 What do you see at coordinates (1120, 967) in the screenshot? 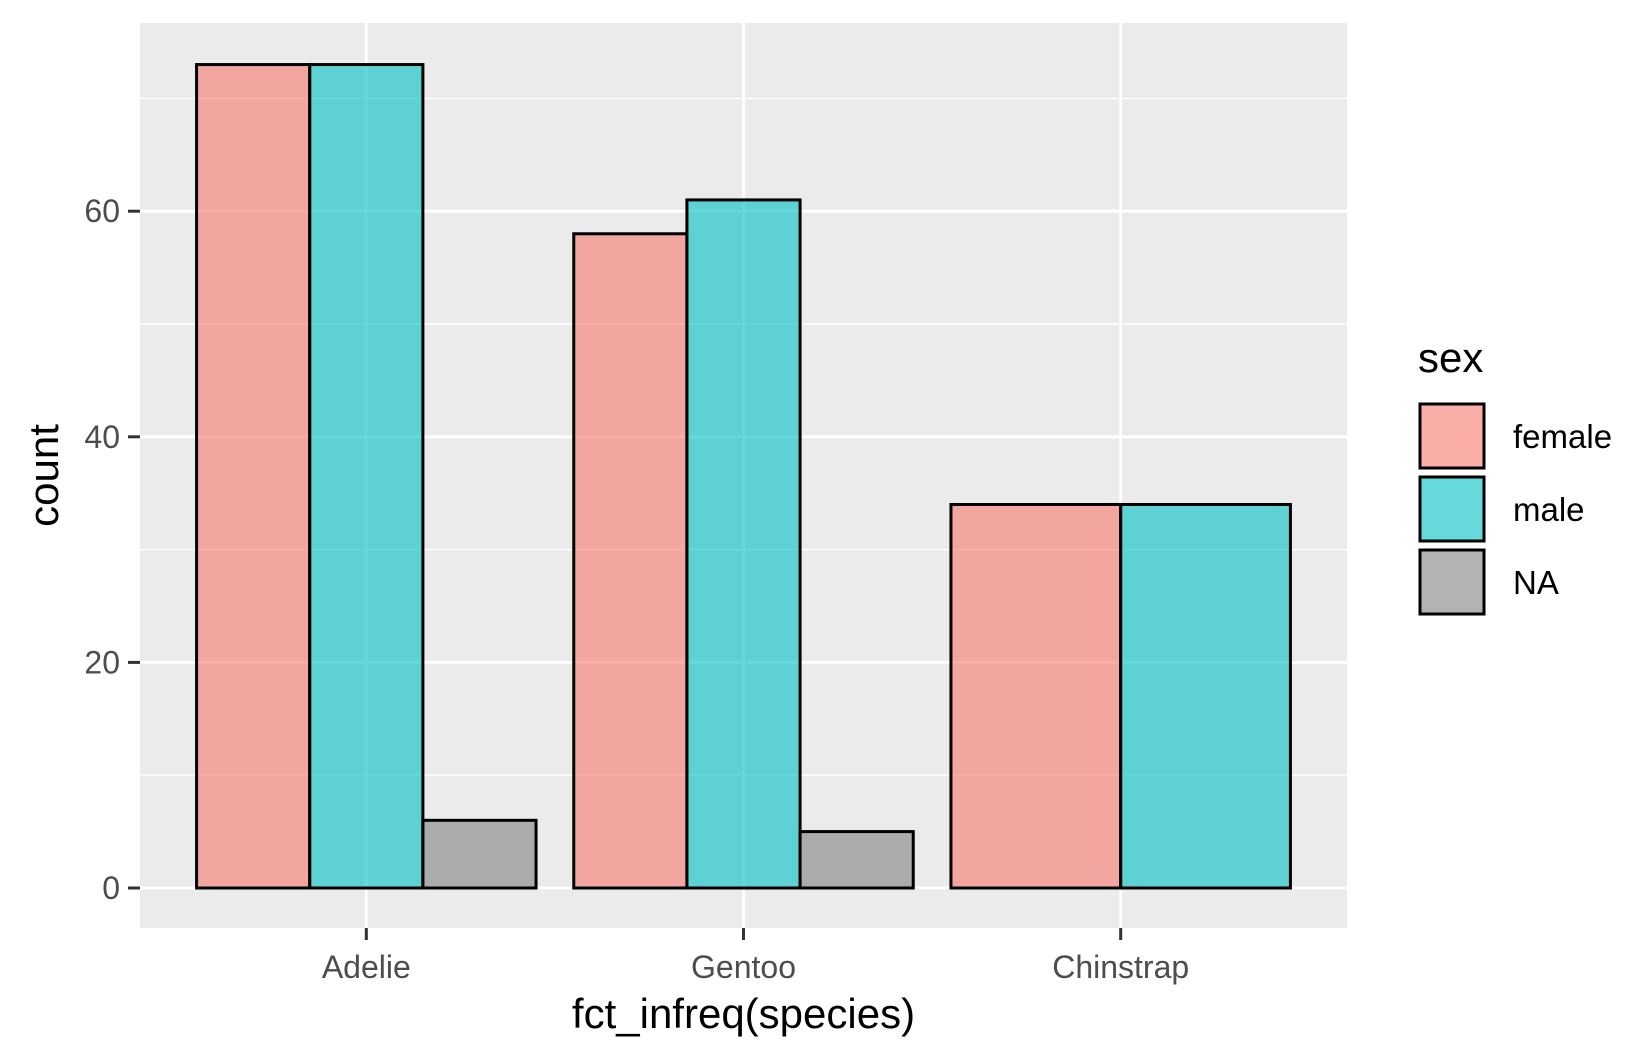
I see `x-tick-label: Chinstrap` at bounding box center [1120, 967].